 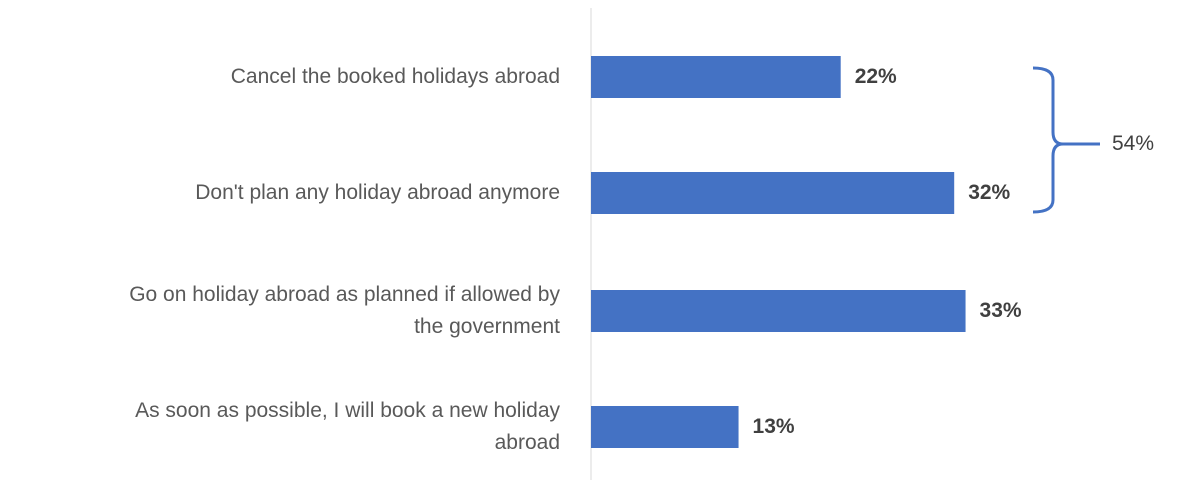 I want to click on value-label-4: 13%, so click(x=774, y=427).